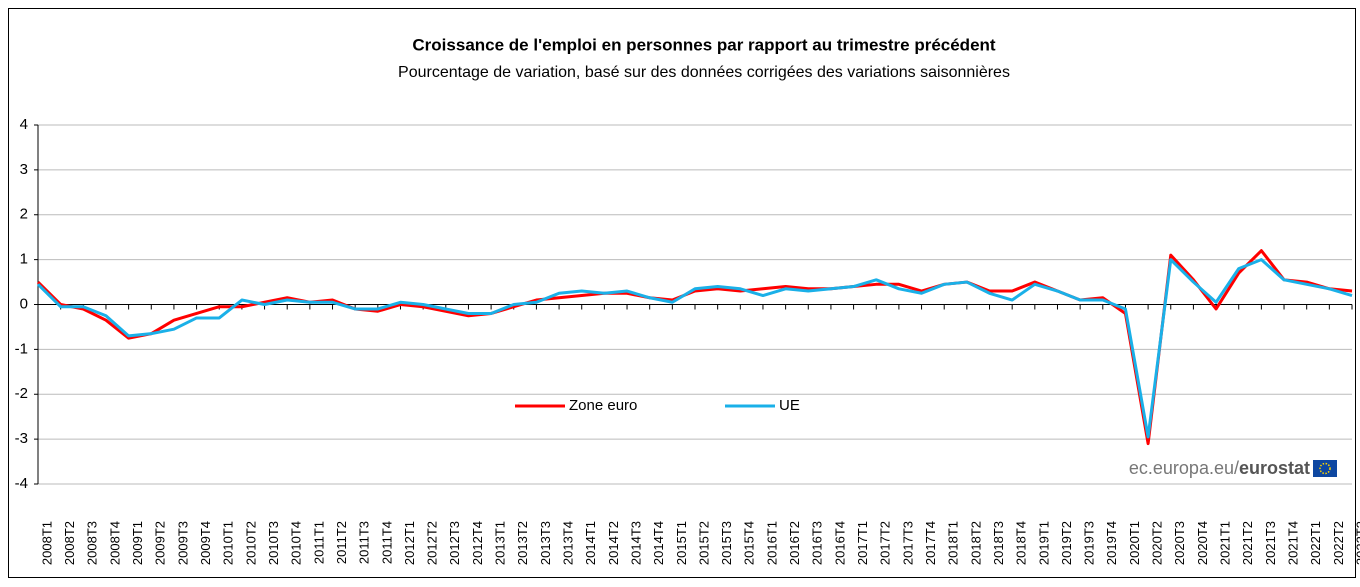 The image size is (1360, 587). Describe the element at coordinates (364, 542) in the screenshot. I see `x-tick-label: 2011T3` at that location.